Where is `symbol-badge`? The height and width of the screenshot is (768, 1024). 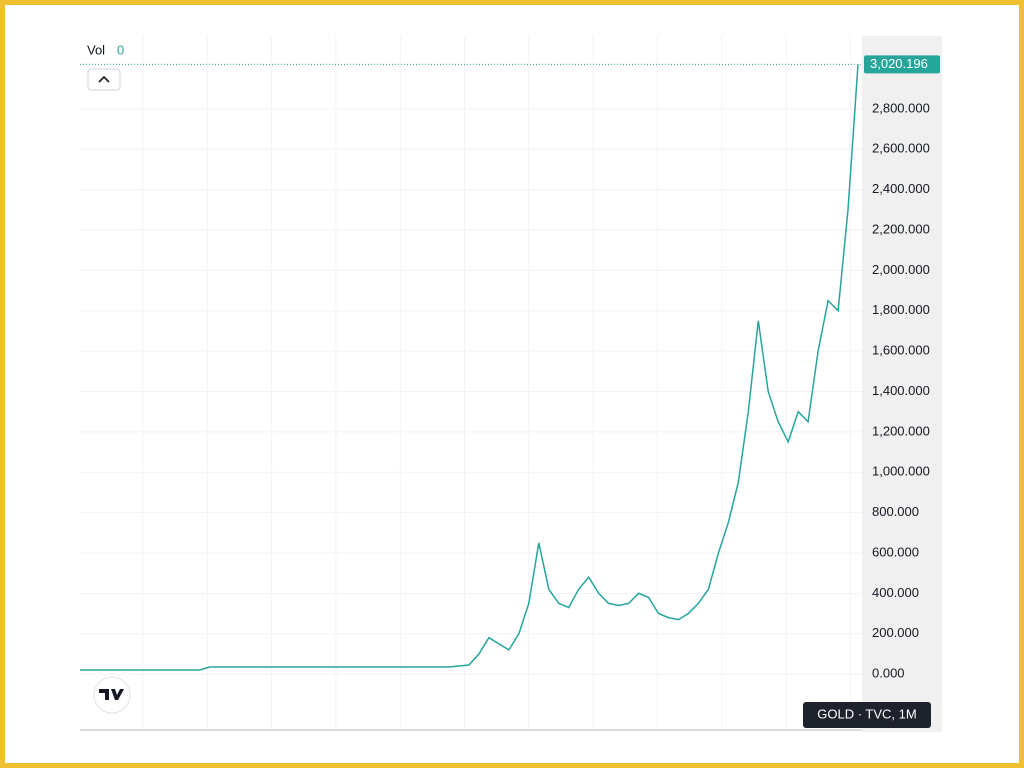 symbol-badge is located at coordinates (867, 715).